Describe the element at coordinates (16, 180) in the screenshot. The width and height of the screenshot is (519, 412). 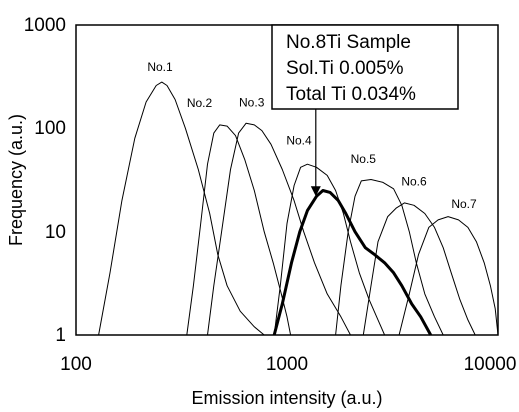
I see `y-axis-title: Frequency (a.u.)` at that location.